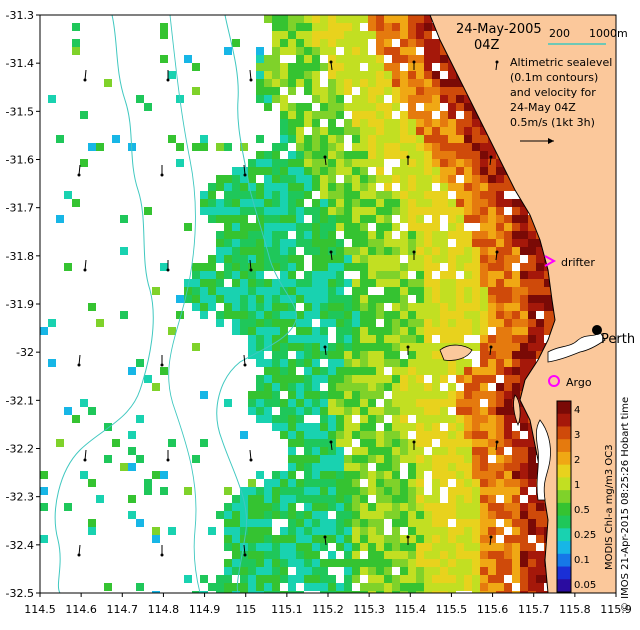 This screenshot has width=640, height=630. What do you see at coordinates (85, 265) in the screenshot?
I see `velocity-arrow` at bounding box center [85, 265].